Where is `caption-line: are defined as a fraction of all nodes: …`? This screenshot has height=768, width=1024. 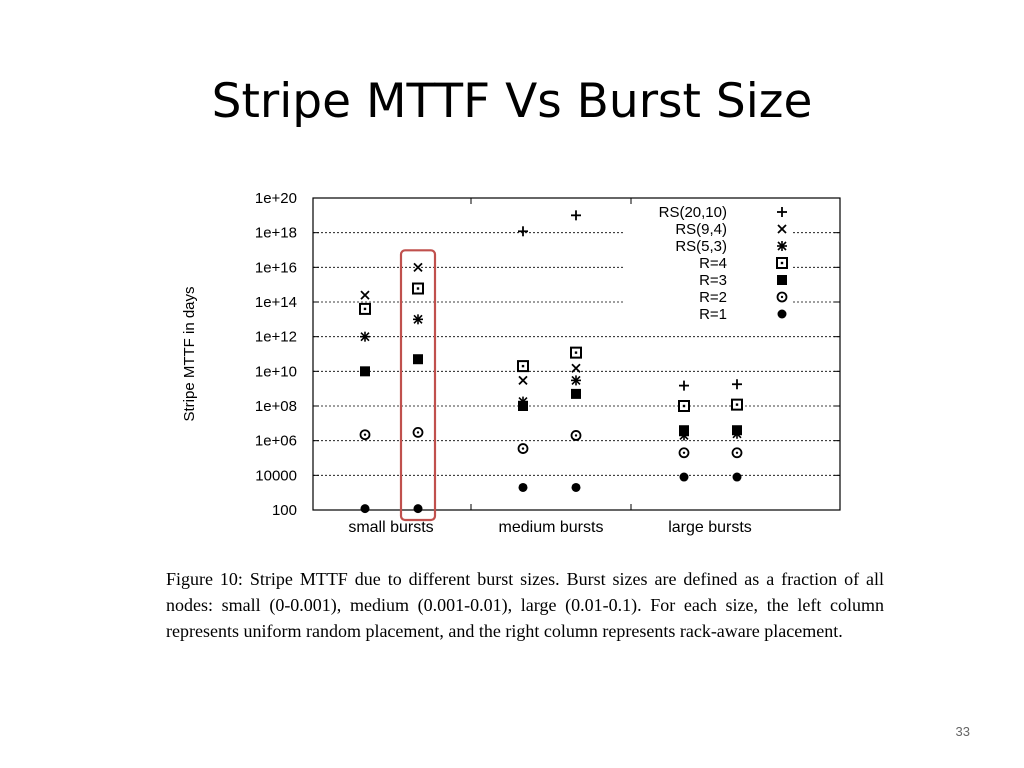 caption-line: are defined as a fraction of all nodes: … is located at coordinates (525, 592).